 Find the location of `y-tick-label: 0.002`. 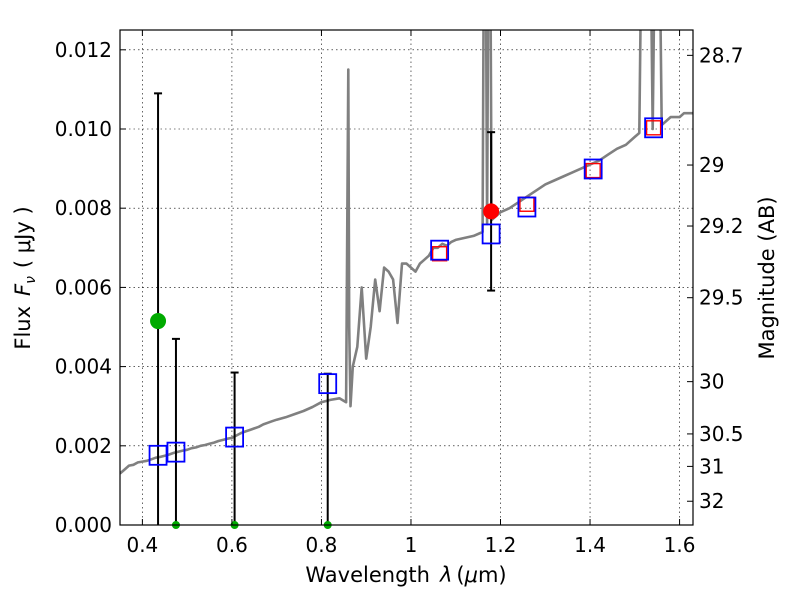

y-tick-label: 0.002 is located at coordinates (83, 446).